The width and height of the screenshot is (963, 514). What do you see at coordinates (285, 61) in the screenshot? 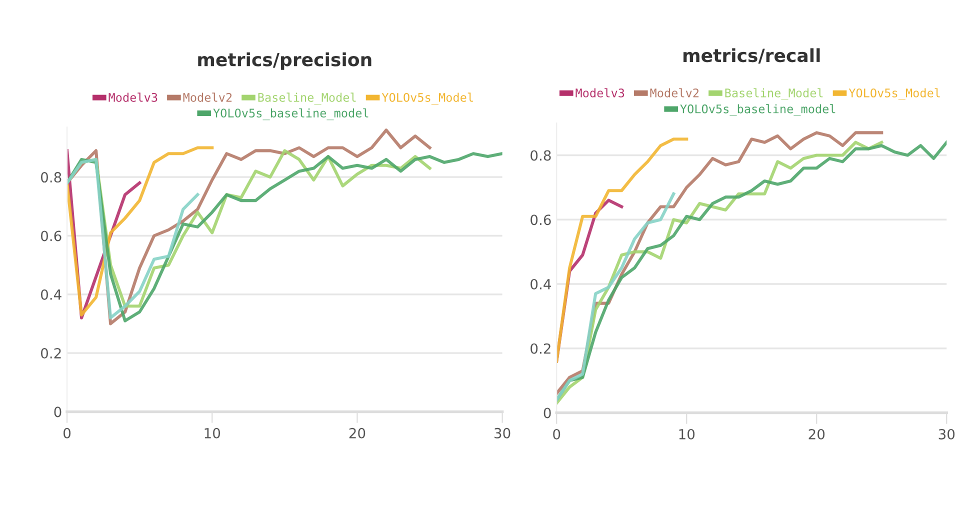
I see `chart-title: metrics/precision` at bounding box center [285, 61].